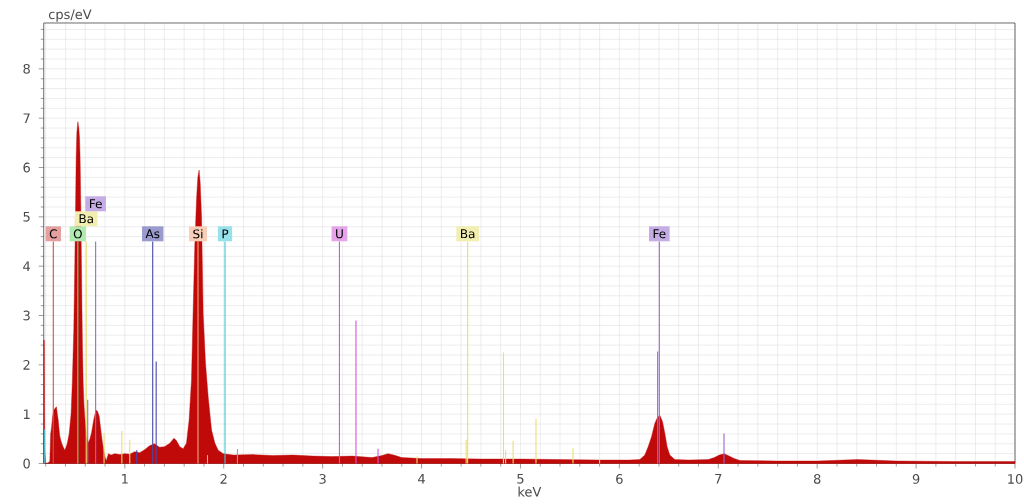  What do you see at coordinates (619, 479) in the screenshot?
I see `x-tick-label: 6` at bounding box center [619, 479].